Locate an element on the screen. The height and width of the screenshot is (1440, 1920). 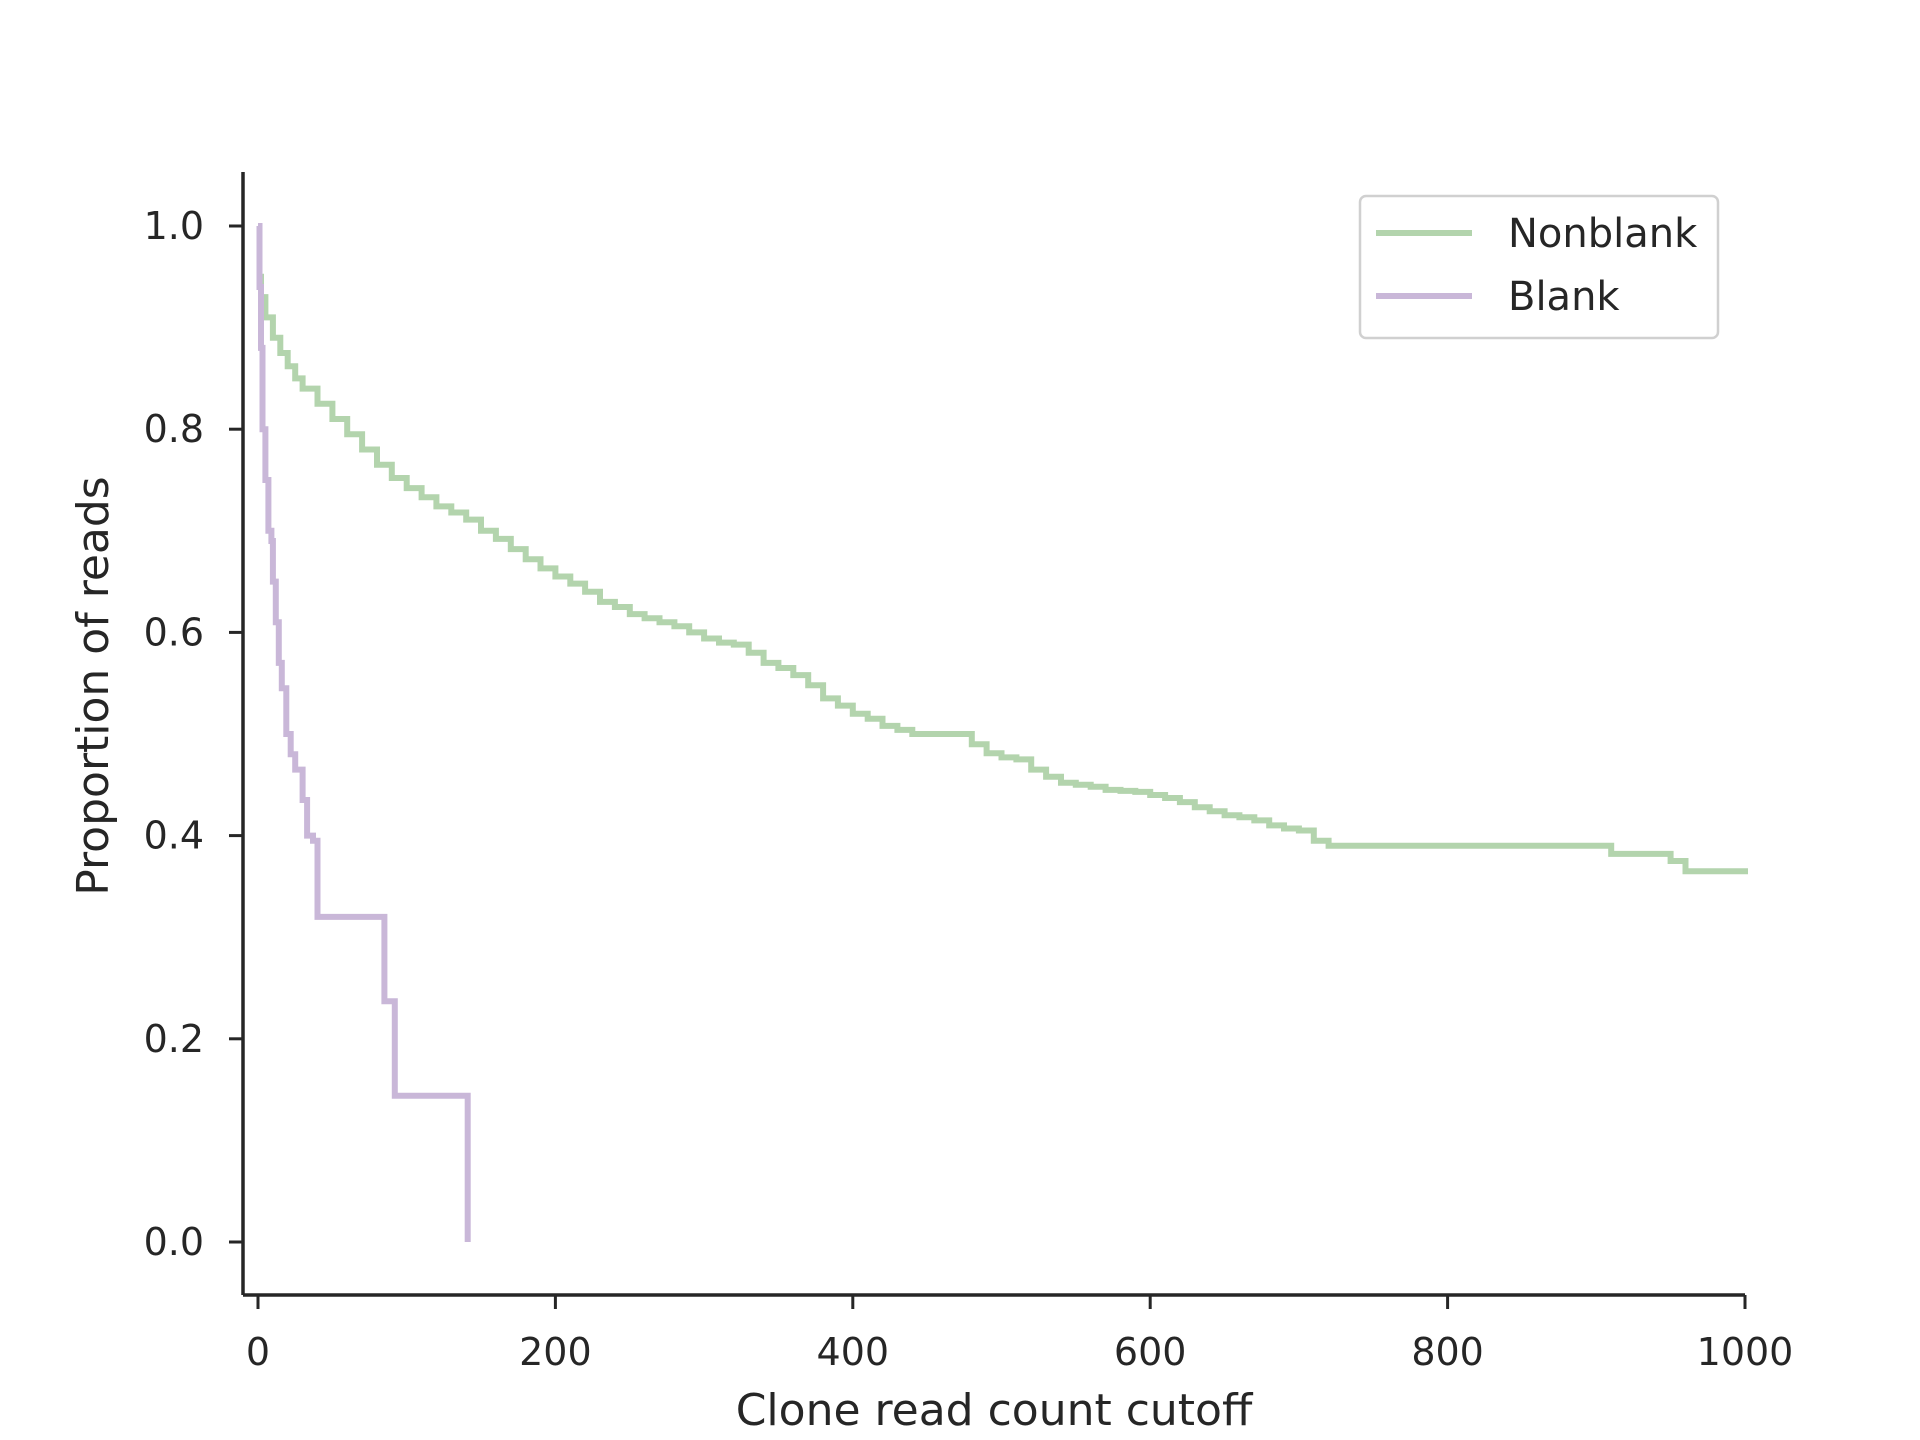
y-tick-label: 1.0 is located at coordinates (174, 226).